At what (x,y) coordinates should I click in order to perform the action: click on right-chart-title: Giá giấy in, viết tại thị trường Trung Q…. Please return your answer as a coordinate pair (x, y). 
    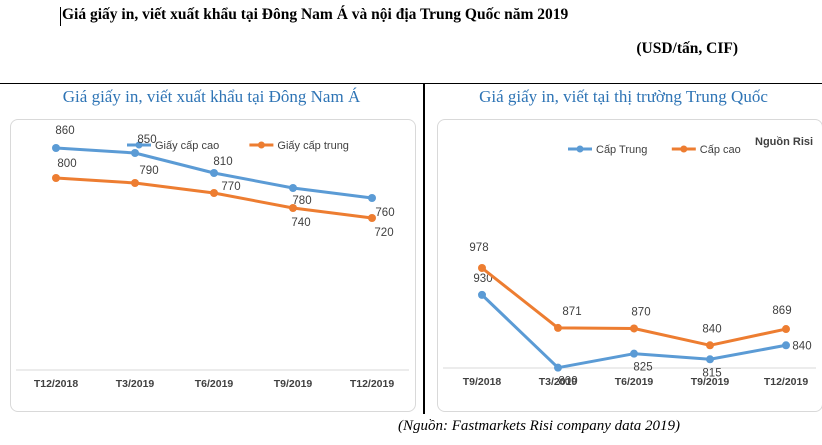
    Looking at the image, I should click on (623, 96).